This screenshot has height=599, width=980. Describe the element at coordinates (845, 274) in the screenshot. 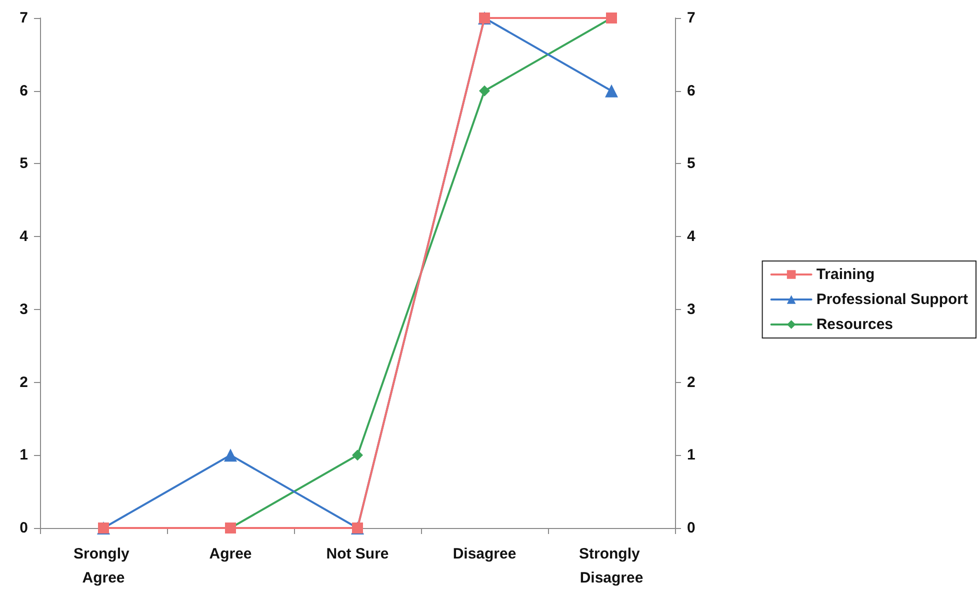

I see `legend-label: Training` at that location.